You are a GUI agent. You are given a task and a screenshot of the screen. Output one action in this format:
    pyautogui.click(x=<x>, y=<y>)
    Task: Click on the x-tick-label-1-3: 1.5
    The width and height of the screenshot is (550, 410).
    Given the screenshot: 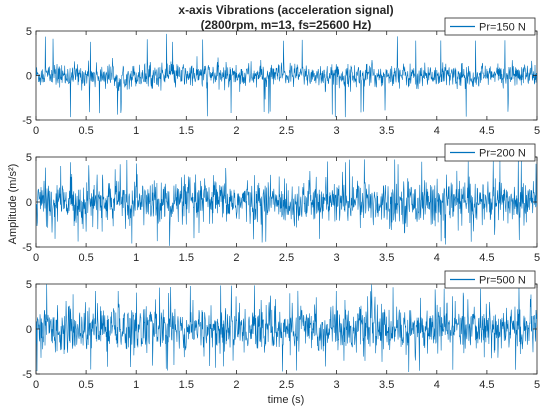 What is the action you would take?
    pyautogui.click(x=186, y=131)
    